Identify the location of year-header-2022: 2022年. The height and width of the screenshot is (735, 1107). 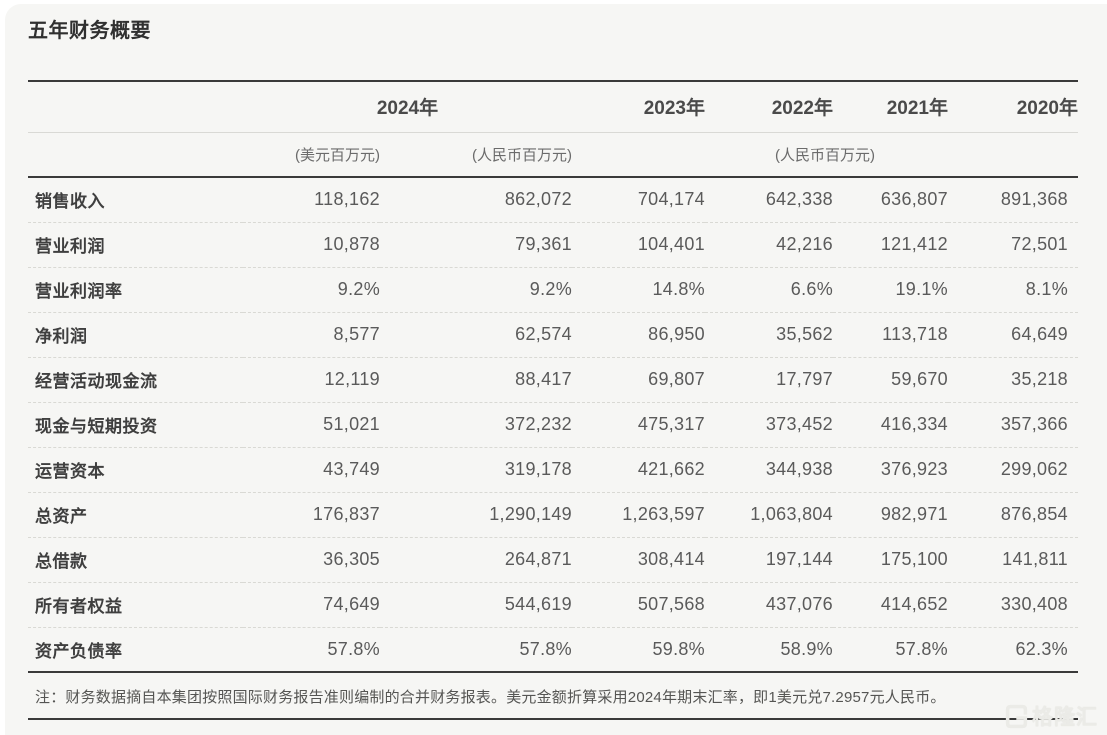
(769, 107).